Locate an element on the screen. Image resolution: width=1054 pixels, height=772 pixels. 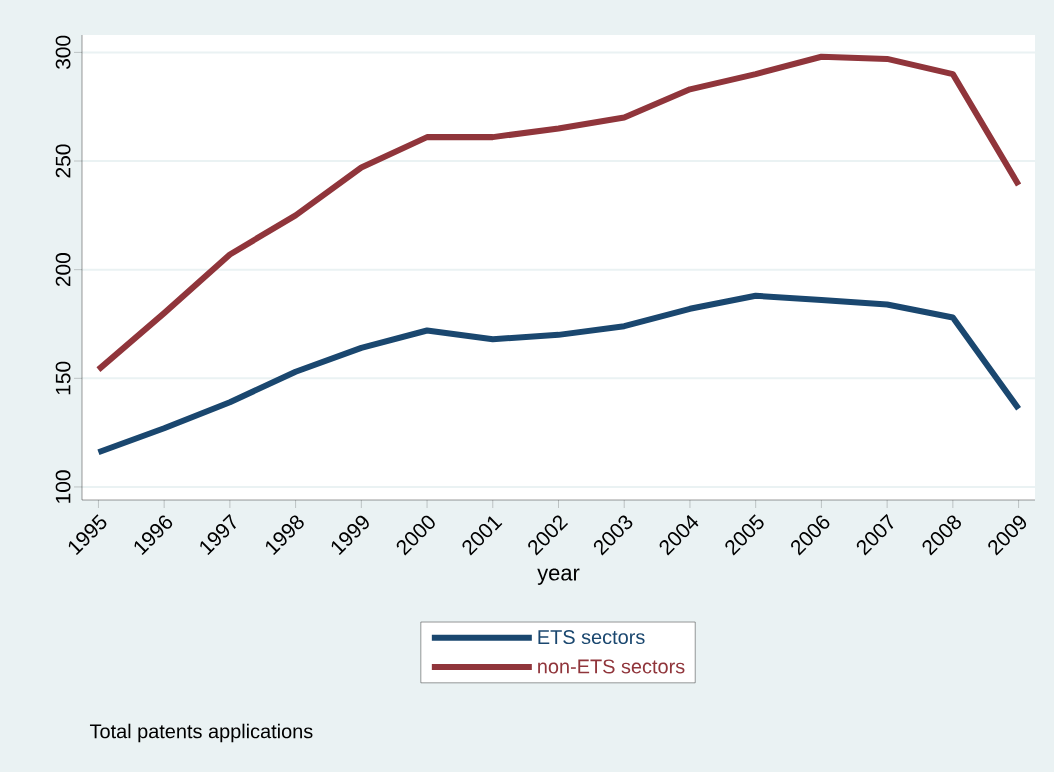
text: ETS sectors is located at coordinates (591, 637).